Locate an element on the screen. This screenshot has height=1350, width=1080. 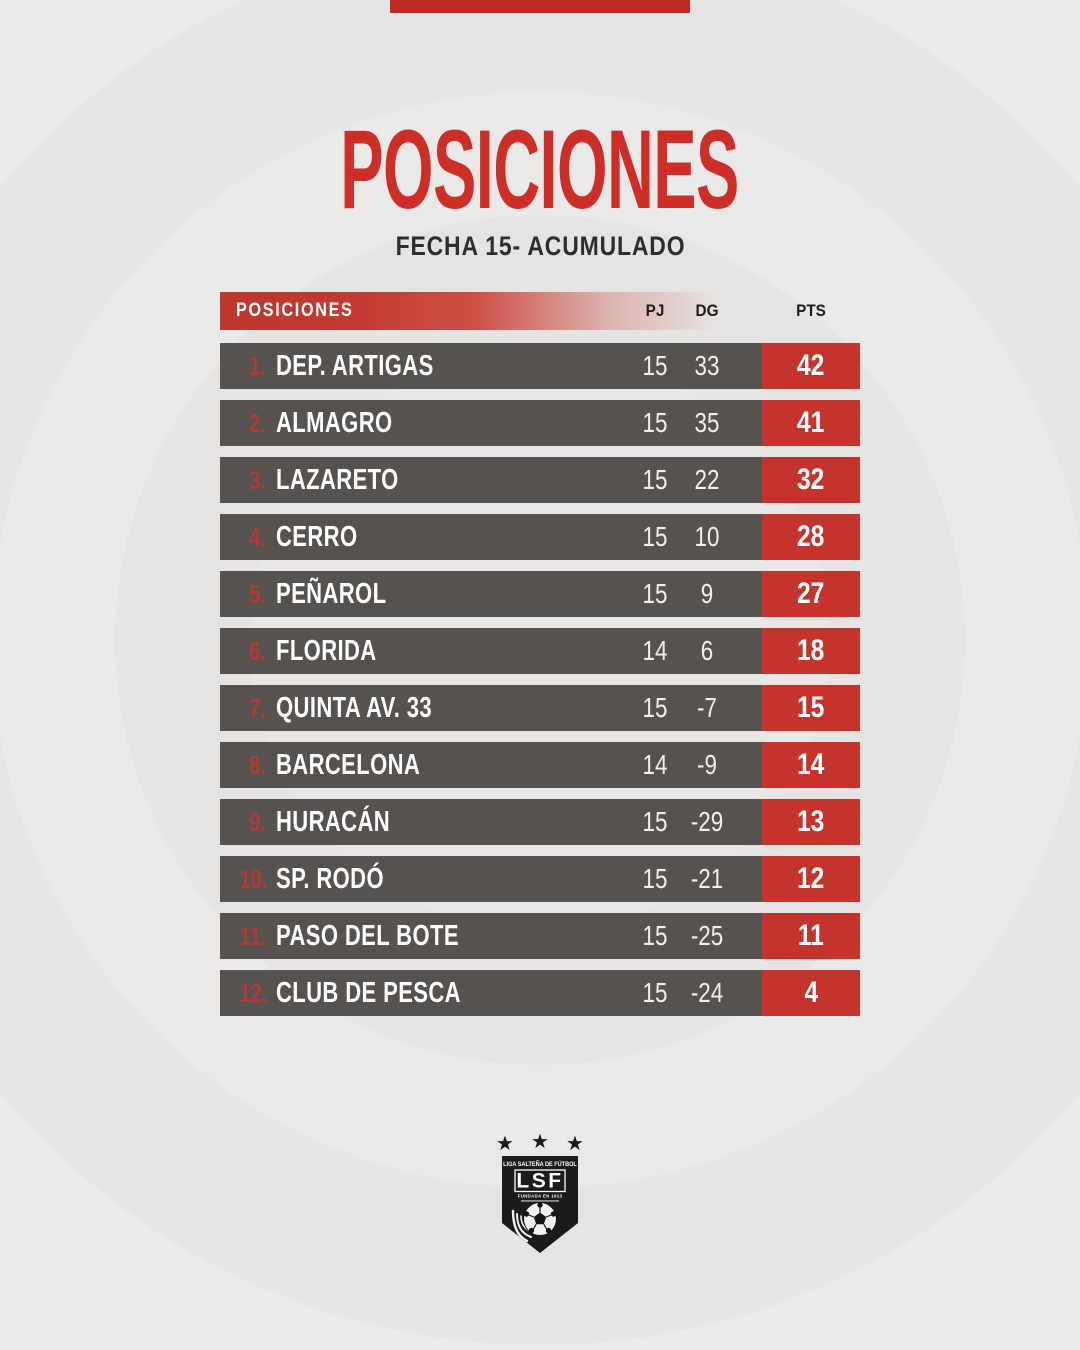
team-name: BARCELONA is located at coordinates (348, 764).